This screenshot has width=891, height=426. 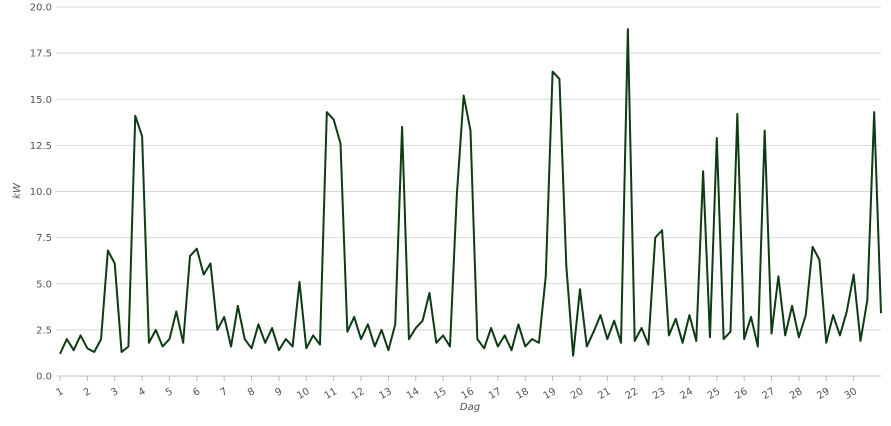 What do you see at coordinates (769, 394) in the screenshot?
I see `x-tick-label: 27` at bounding box center [769, 394].